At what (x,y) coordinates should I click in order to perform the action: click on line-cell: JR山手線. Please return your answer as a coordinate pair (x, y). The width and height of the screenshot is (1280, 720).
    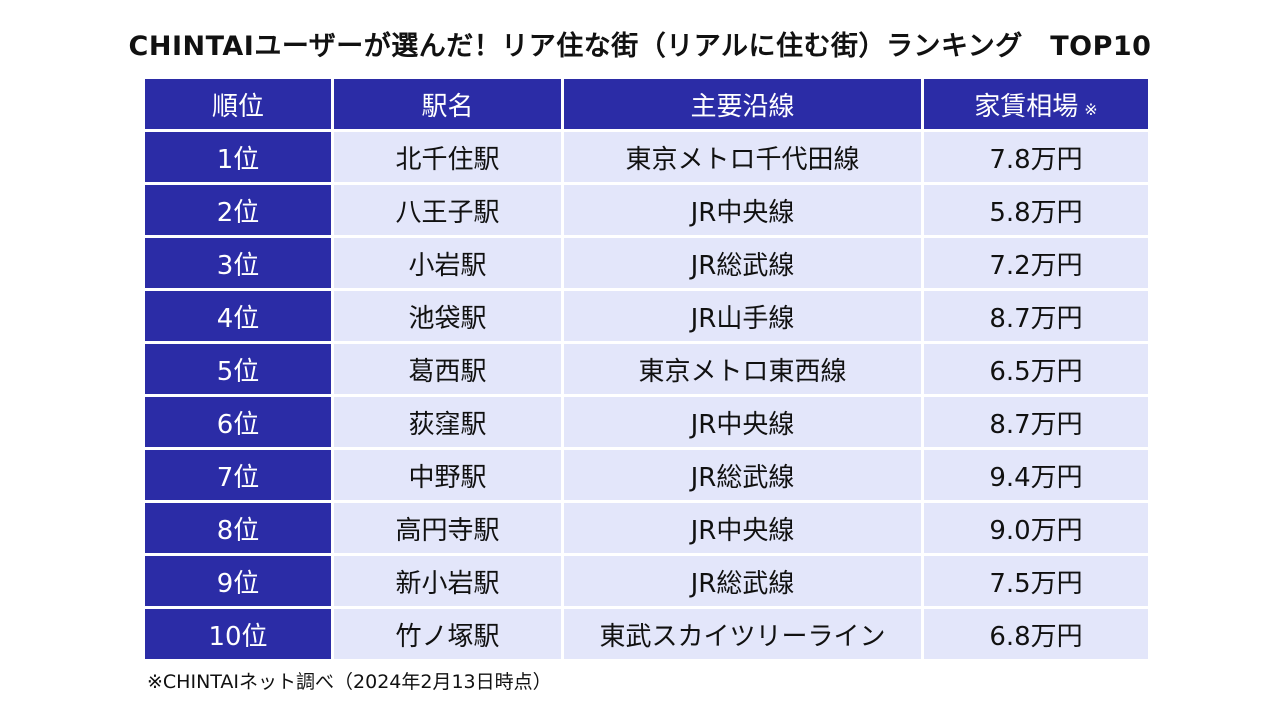
    Looking at the image, I should click on (742, 316).